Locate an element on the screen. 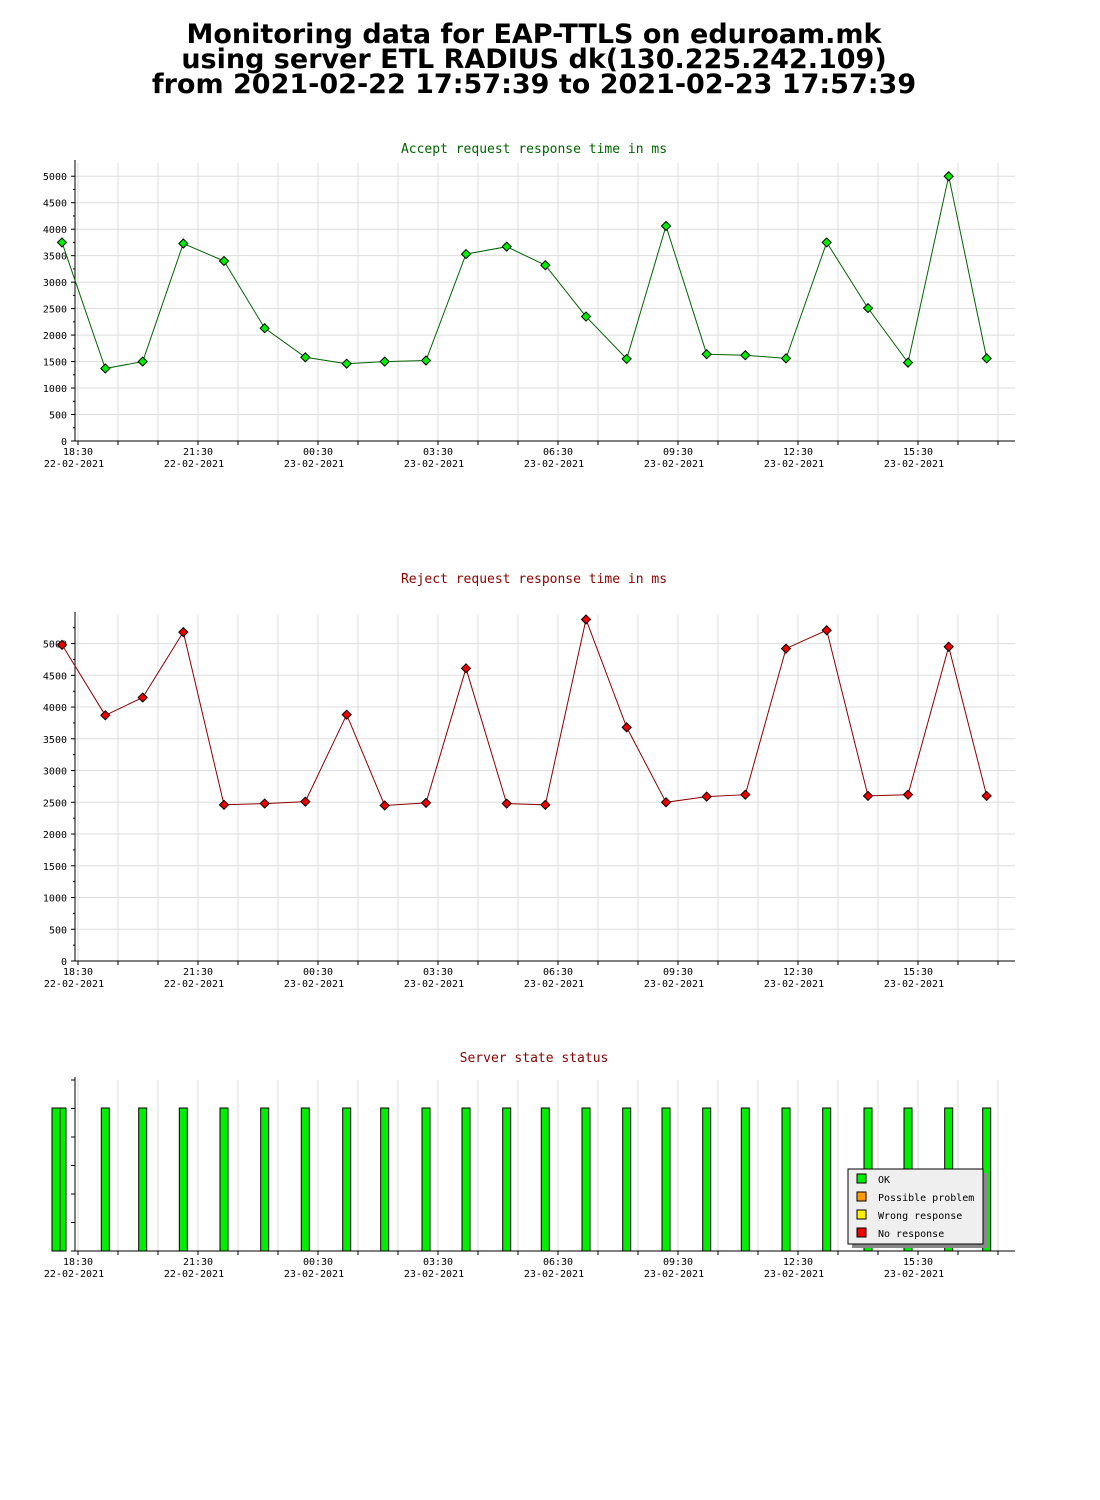 This screenshot has height=1500, width=1100. legend-label: OK is located at coordinates (884, 1180).